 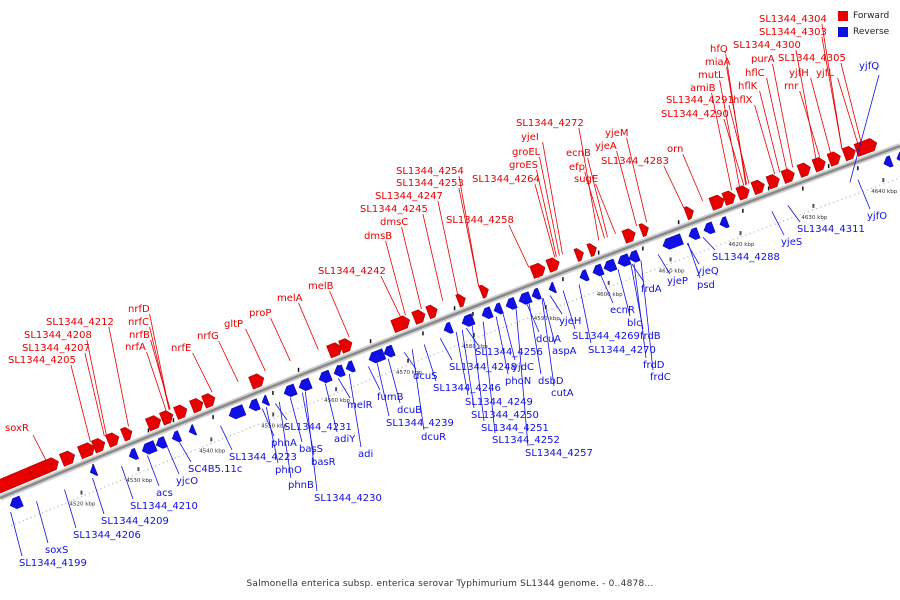 What do you see at coordinates (53, 563) in the screenshot?
I see `reverse-gene-label: SL1344_4199` at bounding box center [53, 563].